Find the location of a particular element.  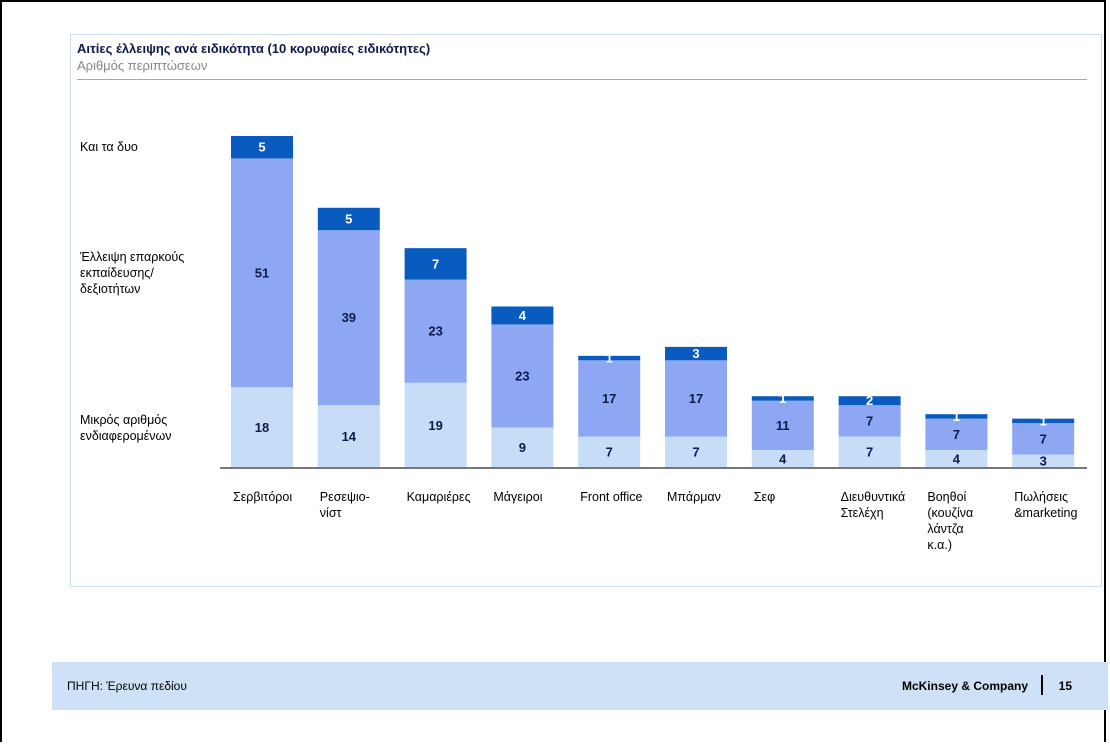

x-tick-label: Σεφ is located at coordinates (764, 497).